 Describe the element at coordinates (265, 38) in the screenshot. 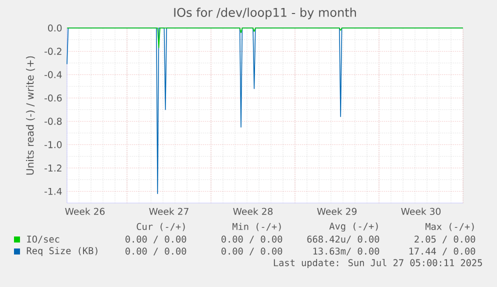

I see `line-series` at that location.